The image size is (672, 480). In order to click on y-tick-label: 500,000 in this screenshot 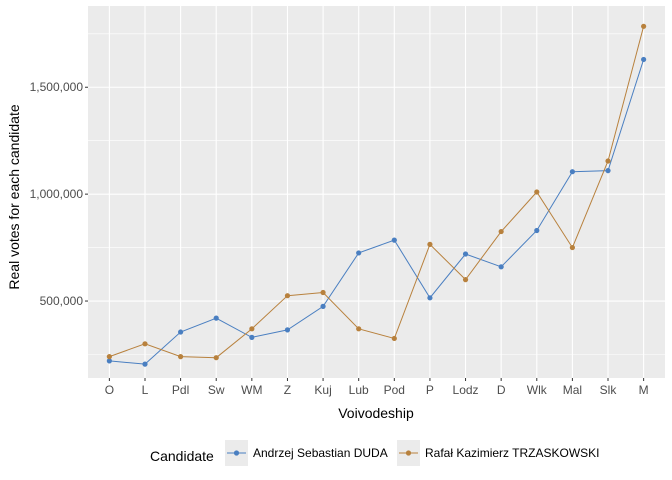, I will do `click(62, 301)`.